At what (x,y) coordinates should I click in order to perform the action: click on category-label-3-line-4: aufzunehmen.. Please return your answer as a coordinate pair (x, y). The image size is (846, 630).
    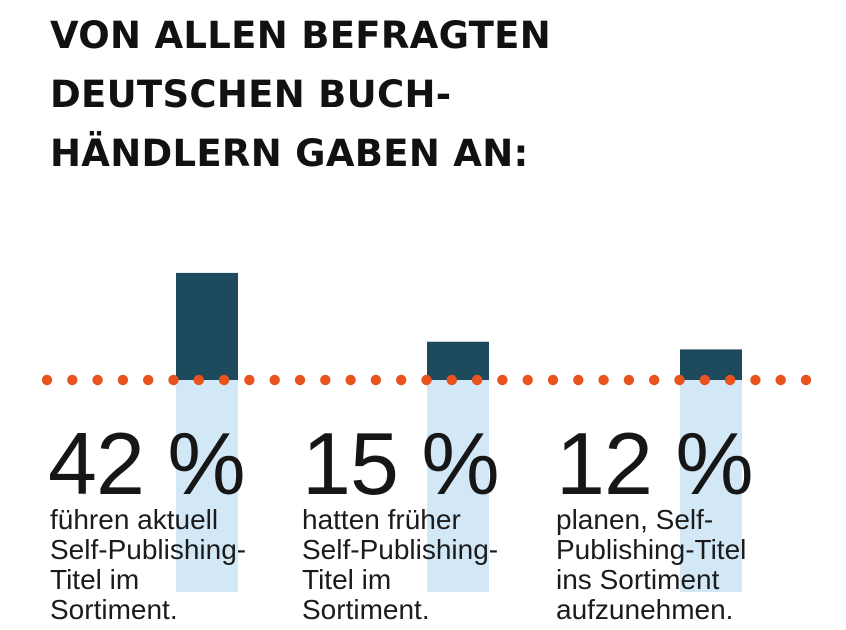
    Looking at the image, I should click on (645, 609).